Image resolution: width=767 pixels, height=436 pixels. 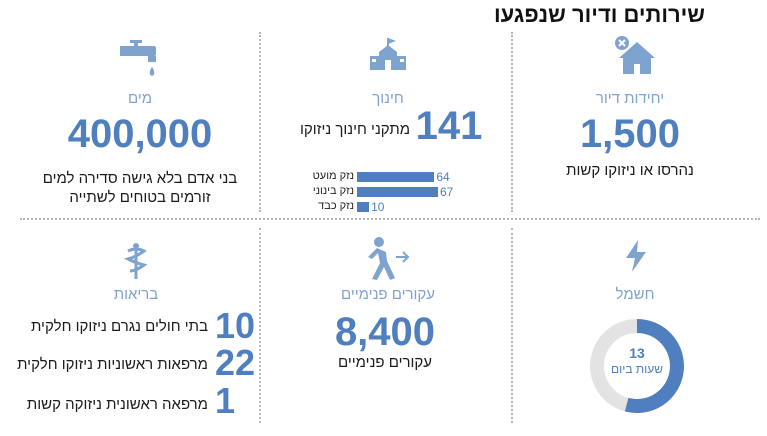 I want to click on education-bar-value: 64, so click(x=443, y=177).